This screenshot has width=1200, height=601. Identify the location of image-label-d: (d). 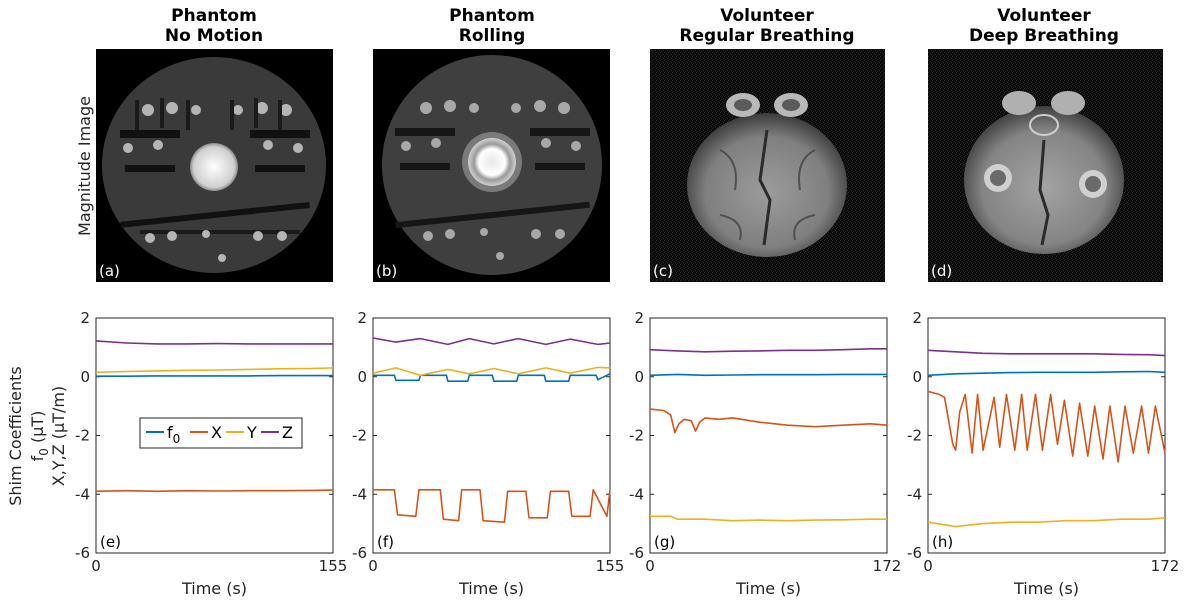
(941, 271).